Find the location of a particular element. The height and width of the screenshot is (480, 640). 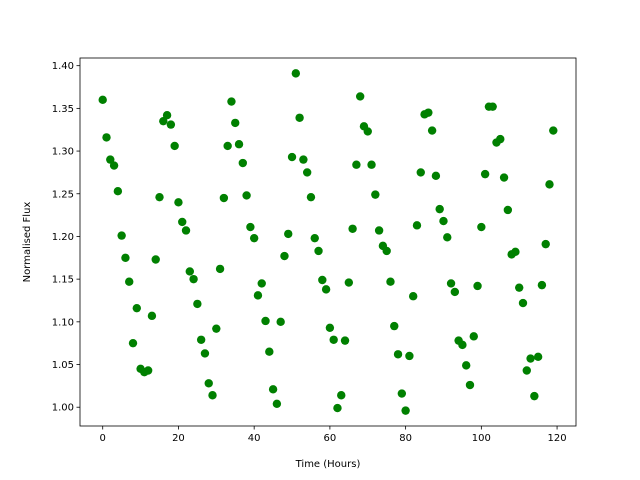

y-tick-label: 1.05 is located at coordinates (63, 365).